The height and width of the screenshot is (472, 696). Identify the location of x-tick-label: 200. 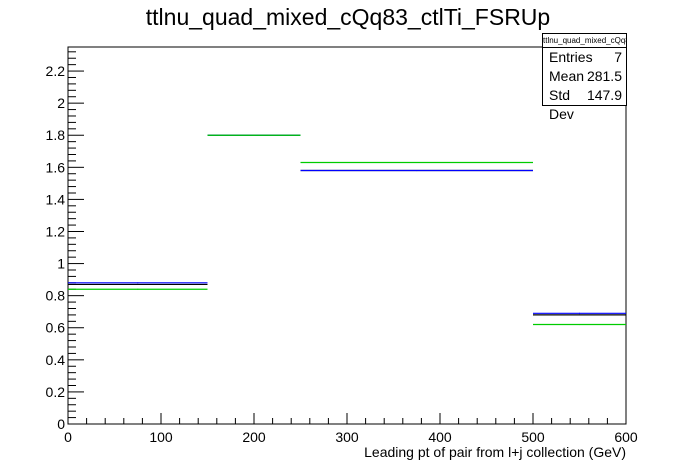
(254, 437).